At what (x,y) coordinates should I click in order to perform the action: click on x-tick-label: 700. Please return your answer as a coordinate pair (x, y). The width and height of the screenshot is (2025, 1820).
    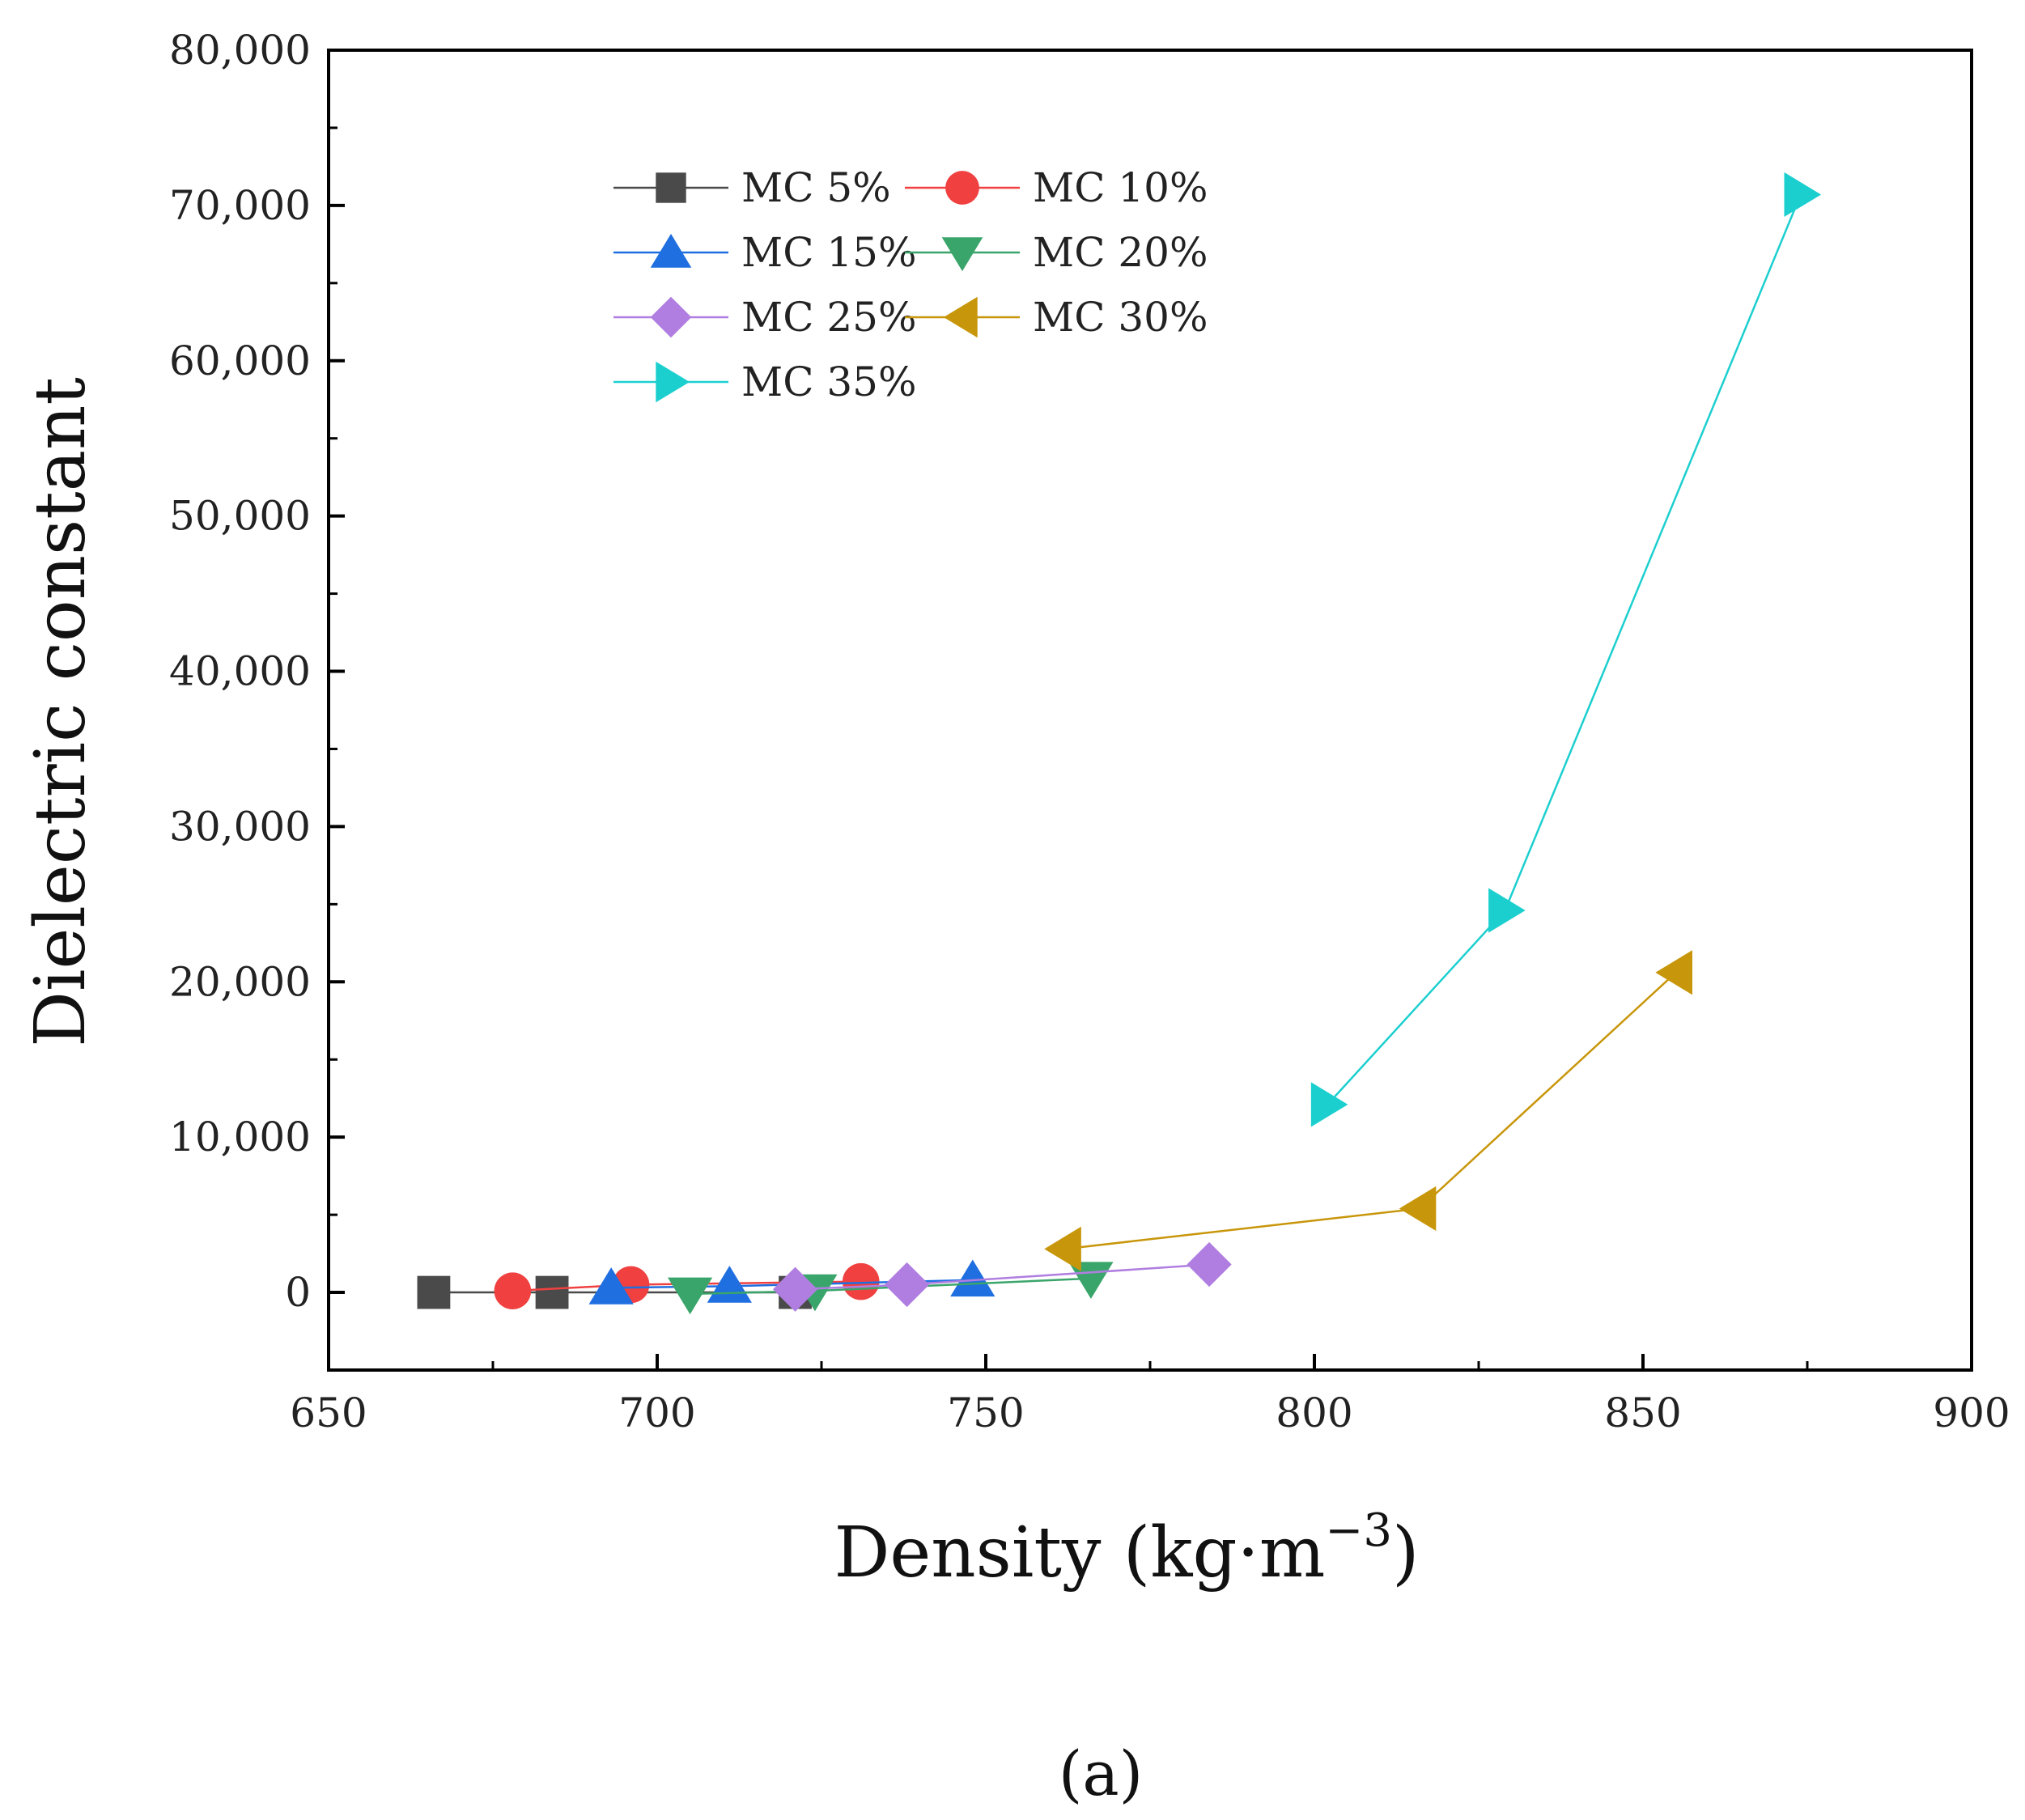
    Looking at the image, I should click on (656, 1413).